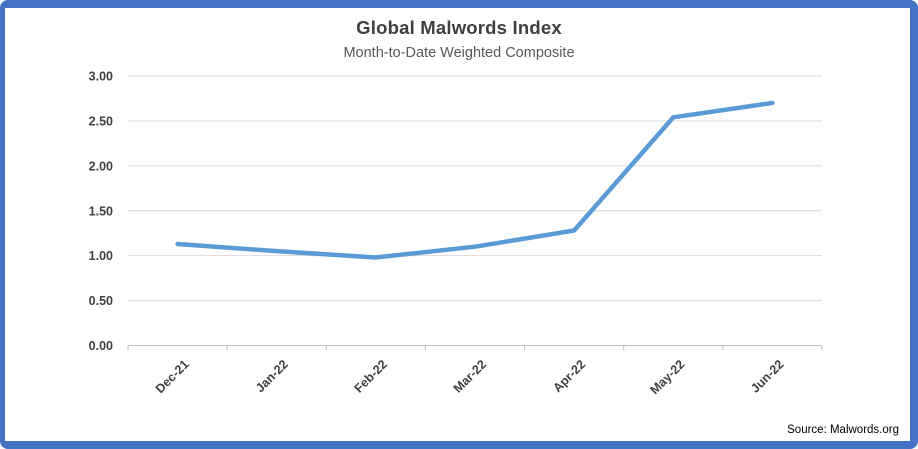  Describe the element at coordinates (459, 27) in the screenshot. I see `chart-title: Global Malwords Index` at that location.